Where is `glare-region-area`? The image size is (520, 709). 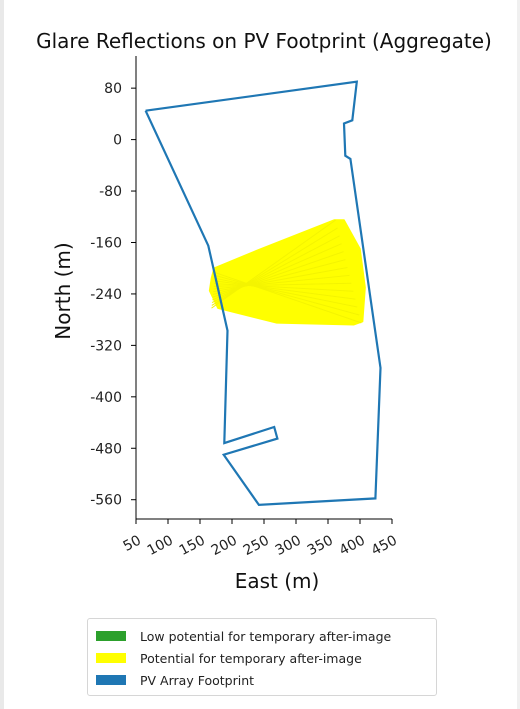 glare-region-area is located at coordinates (287, 272).